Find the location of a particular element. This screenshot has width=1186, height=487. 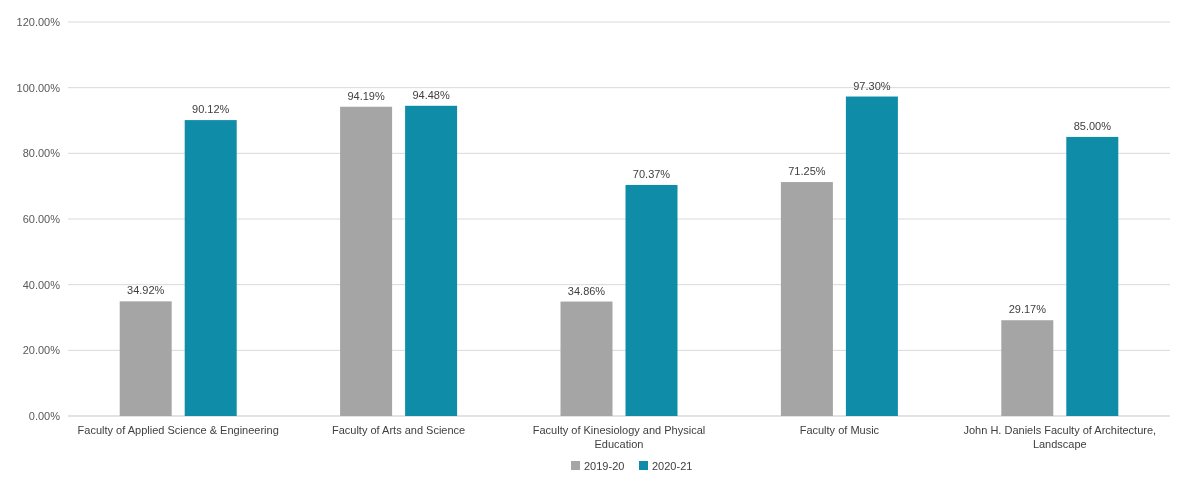

data-label: 85.00% is located at coordinates (1092, 125).